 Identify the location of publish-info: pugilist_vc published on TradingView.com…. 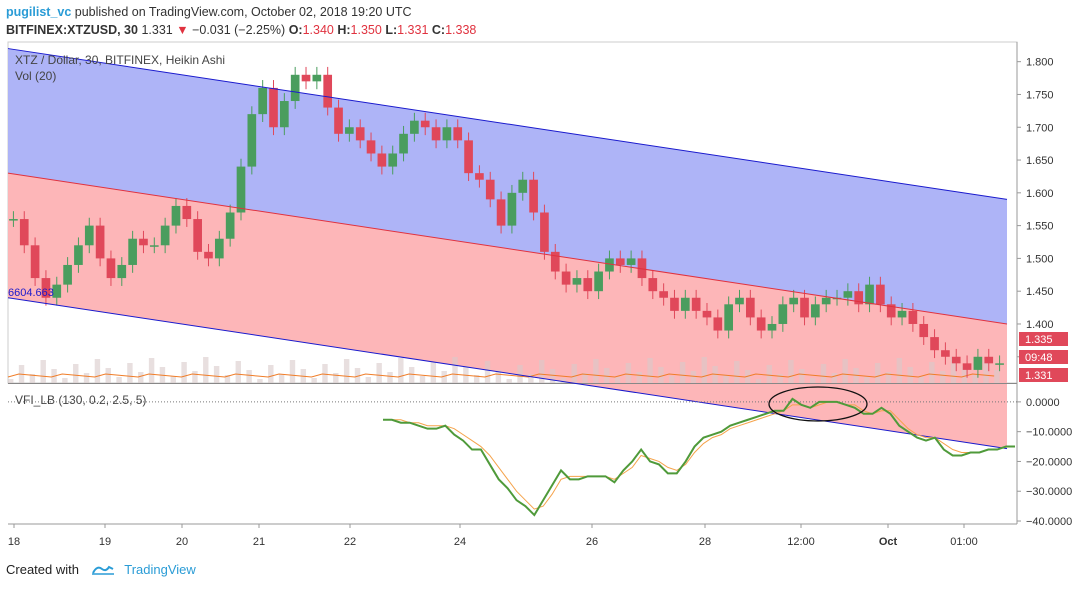
(209, 12).